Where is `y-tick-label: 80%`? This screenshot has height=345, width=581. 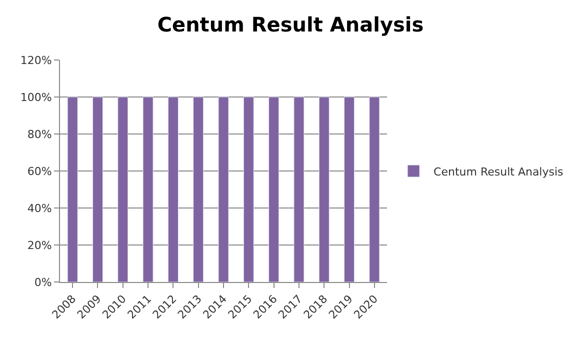 y-tick-label: 80% is located at coordinates (39, 134).